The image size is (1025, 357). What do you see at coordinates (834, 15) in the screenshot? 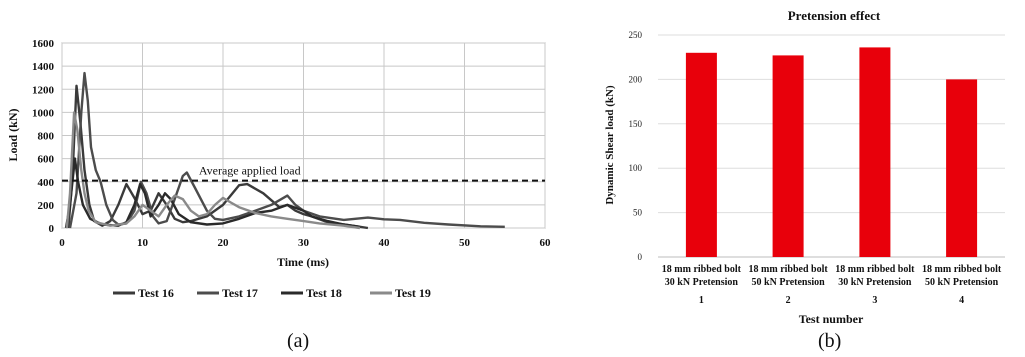
I see `chart-title: Pretension effect` at bounding box center [834, 15].